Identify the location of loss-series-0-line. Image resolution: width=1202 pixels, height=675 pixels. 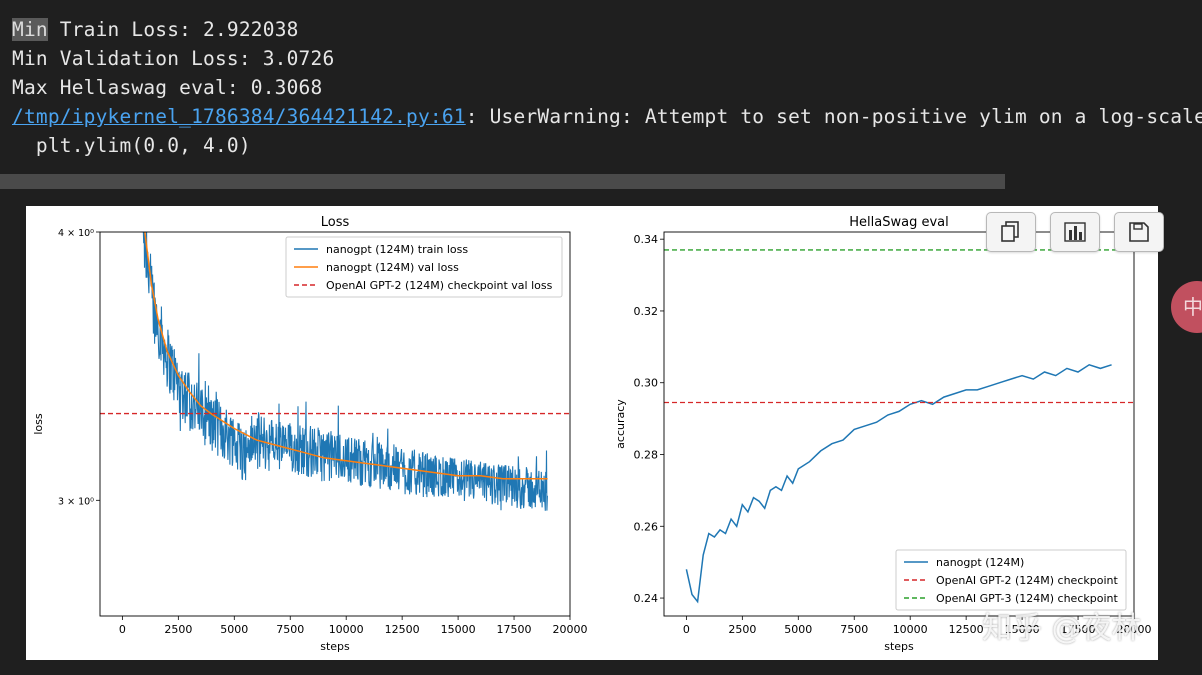
(344, 371).